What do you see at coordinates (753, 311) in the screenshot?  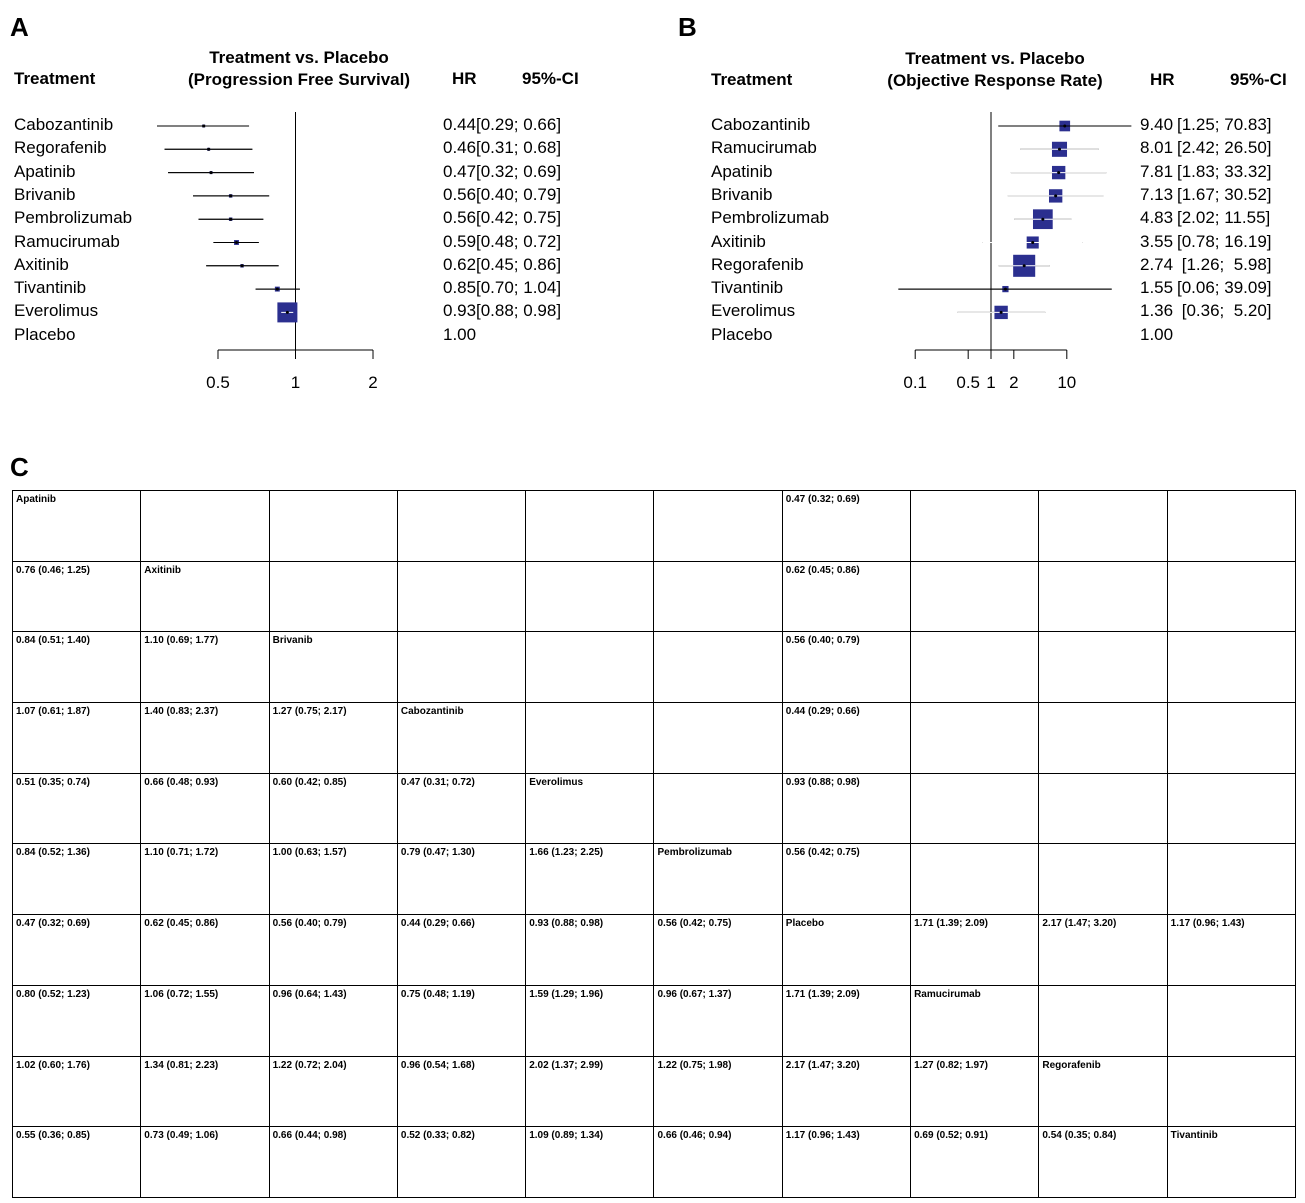 I see `forest-b-row-name: Everolimus` at bounding box center [753, 311].